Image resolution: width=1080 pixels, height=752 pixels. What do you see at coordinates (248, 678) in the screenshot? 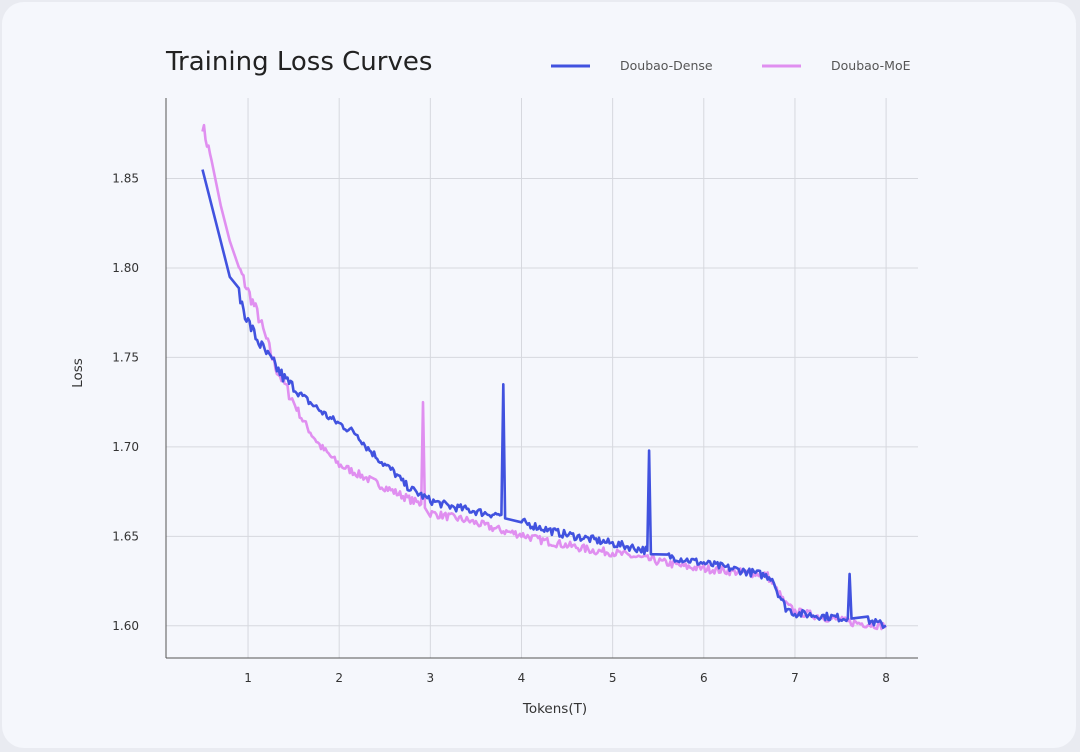
I see `x-tick-label: 1` at bounding box center [248, 678].